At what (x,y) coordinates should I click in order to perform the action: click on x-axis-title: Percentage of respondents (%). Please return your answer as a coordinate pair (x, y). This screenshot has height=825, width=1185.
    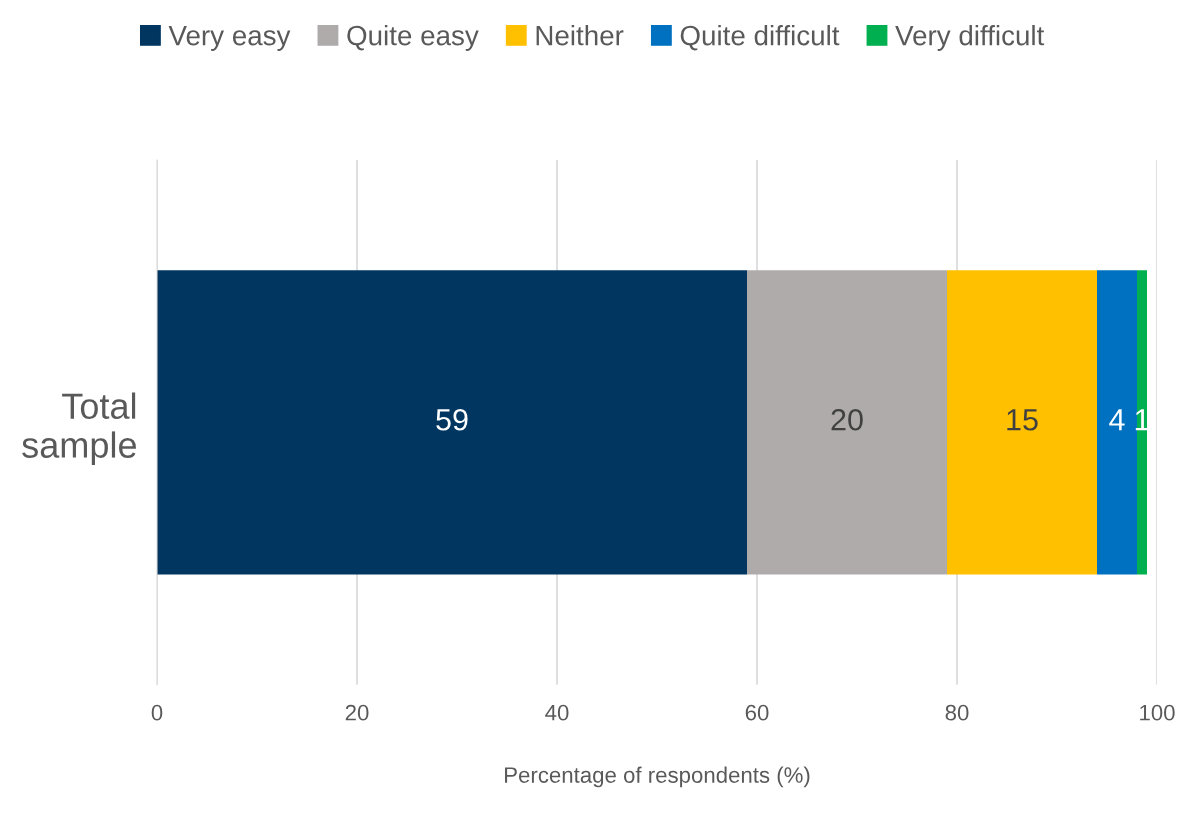
    Looking at the image, I should click on (657, 777).